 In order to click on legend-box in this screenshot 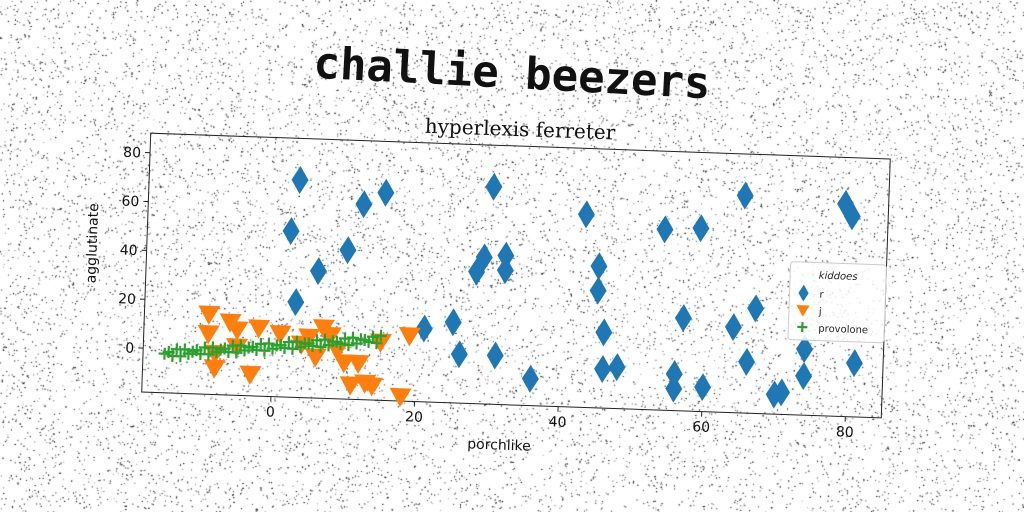, I will do `click(837, 302)`.